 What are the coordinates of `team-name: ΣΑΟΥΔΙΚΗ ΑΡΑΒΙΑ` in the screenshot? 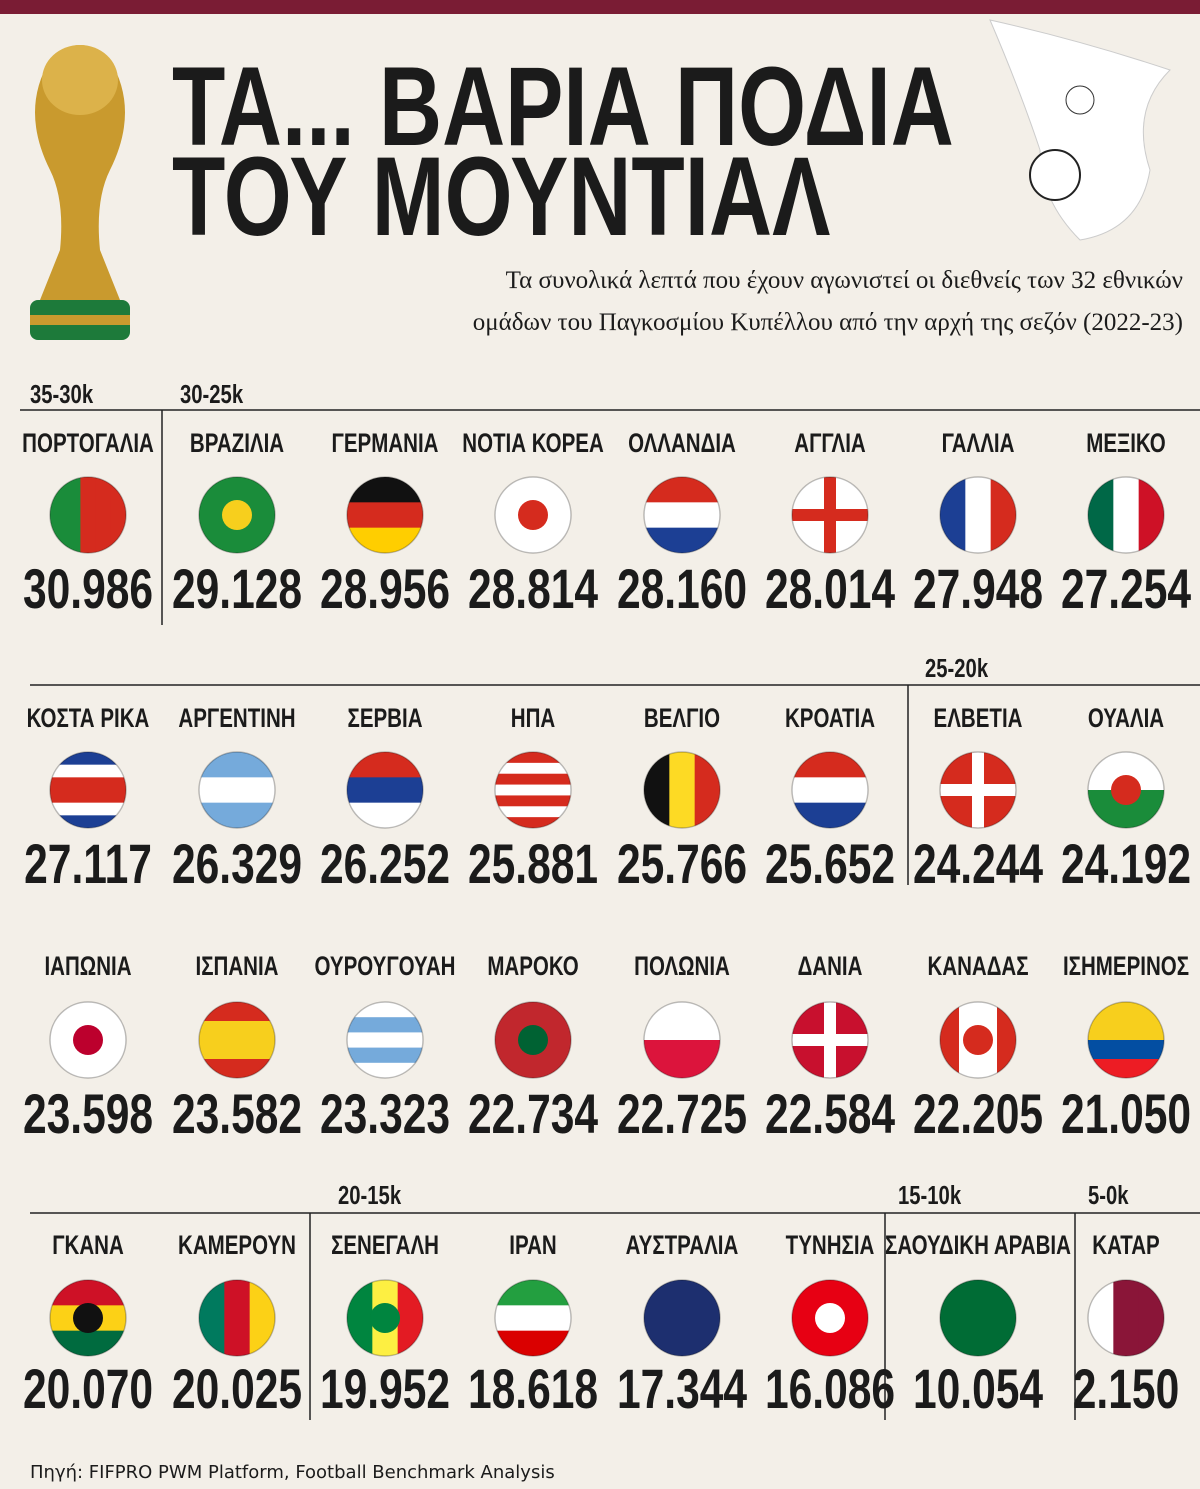 It's located at (978, 1245).